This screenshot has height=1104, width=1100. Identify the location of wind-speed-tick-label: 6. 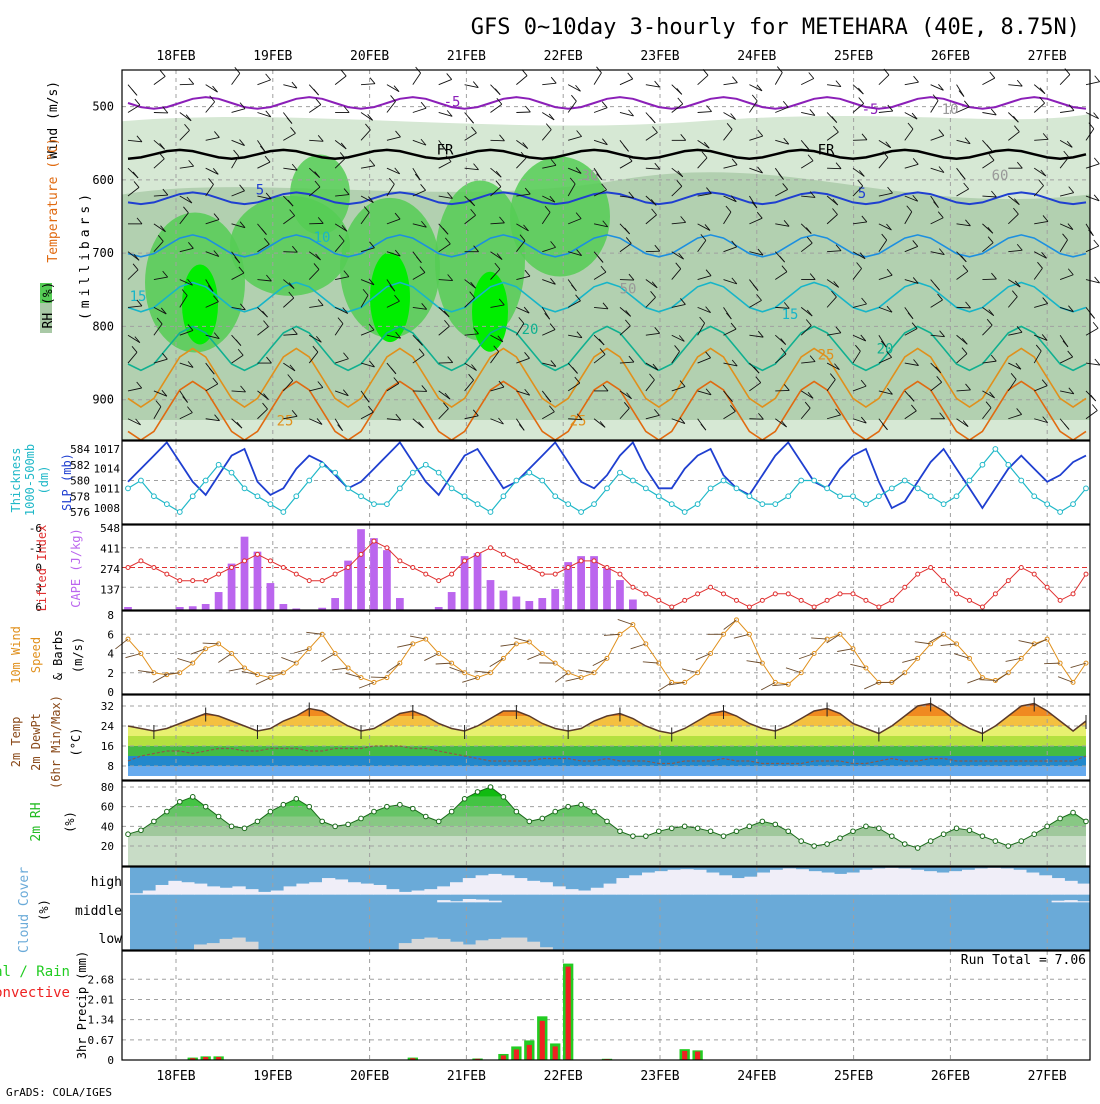
(110, 634).